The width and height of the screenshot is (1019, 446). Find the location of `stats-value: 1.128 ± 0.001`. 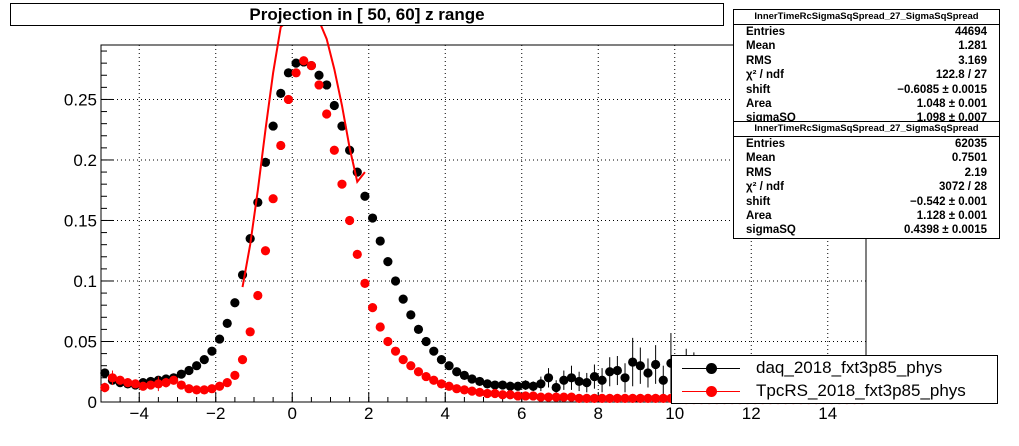

stats-value: 1.128 ± 0.001 is located at coordinates (951, 215).